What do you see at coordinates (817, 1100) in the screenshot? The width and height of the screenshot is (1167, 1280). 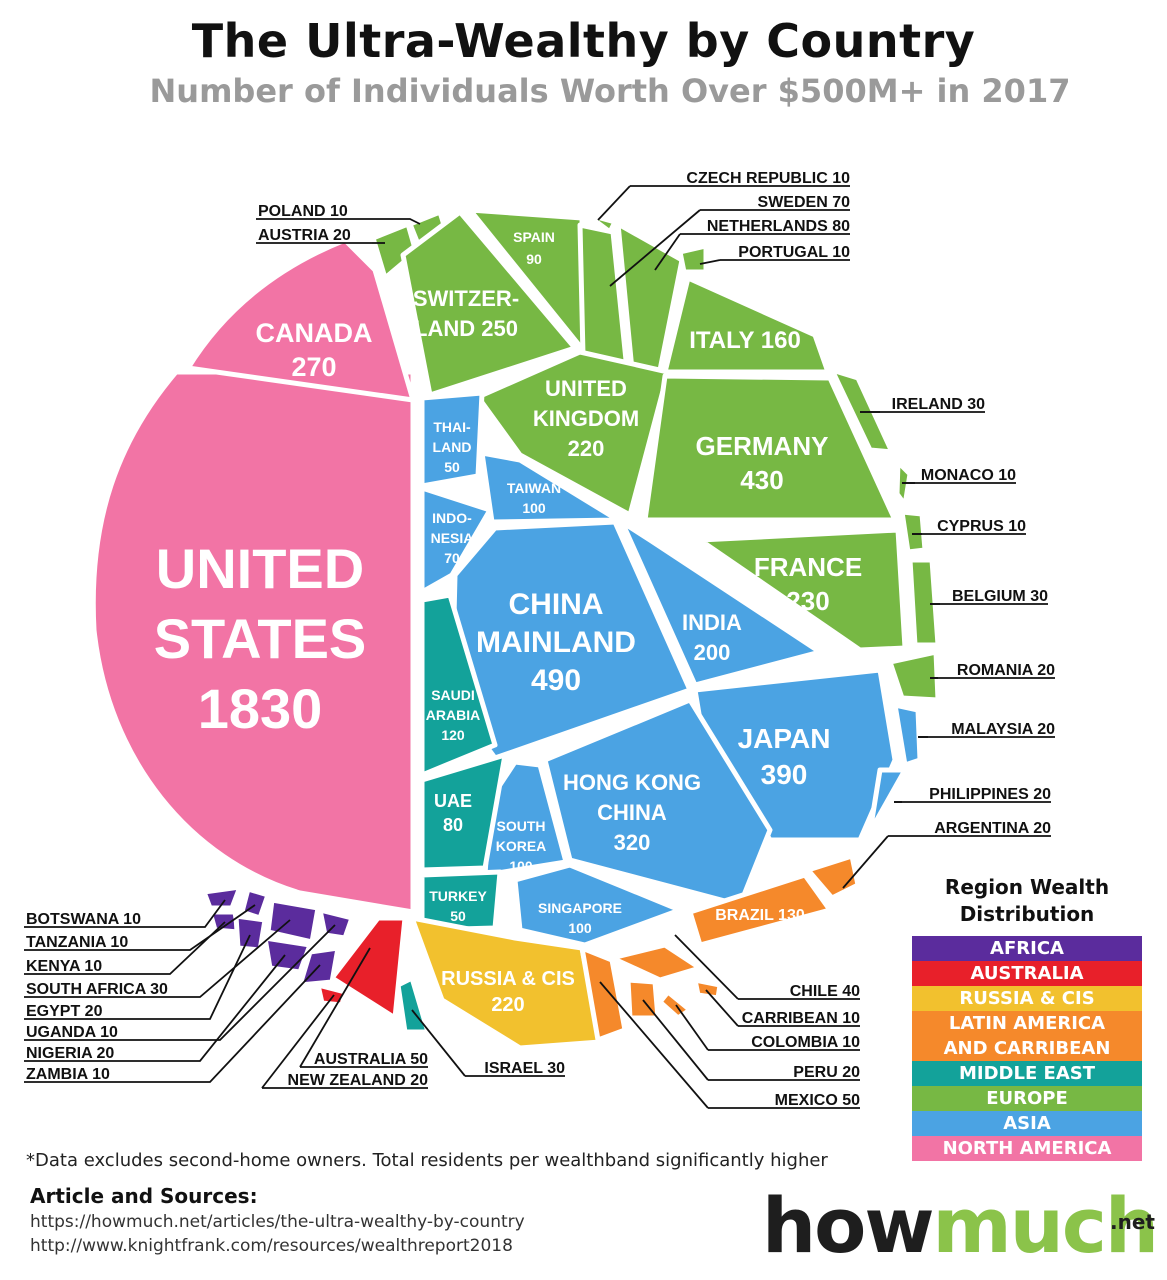 I see `callout-mexico: MEXICO 50` at bounding box center [817, 1100].